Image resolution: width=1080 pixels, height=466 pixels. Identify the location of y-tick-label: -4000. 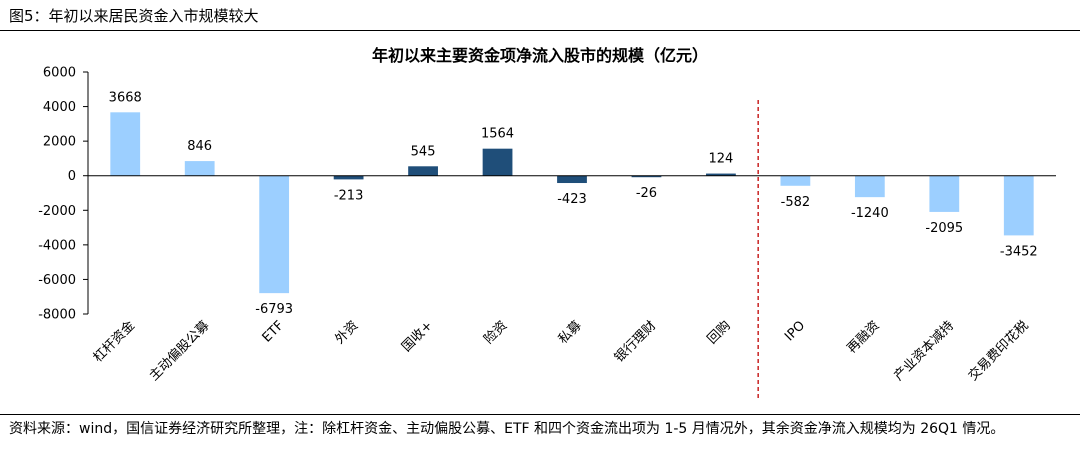
(57, 245).